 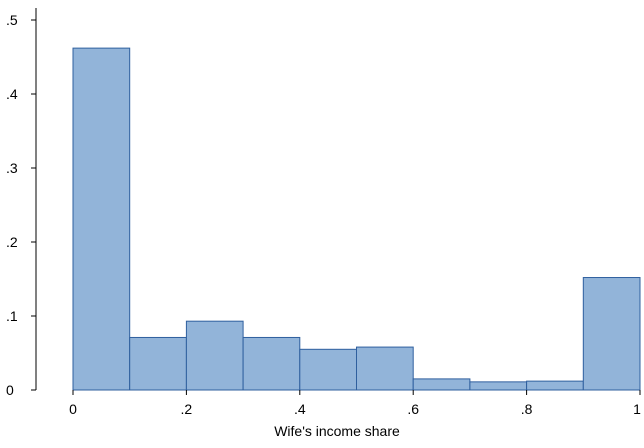 I want to click on y-tick-label-3: .3, so click(x=12, y=168).